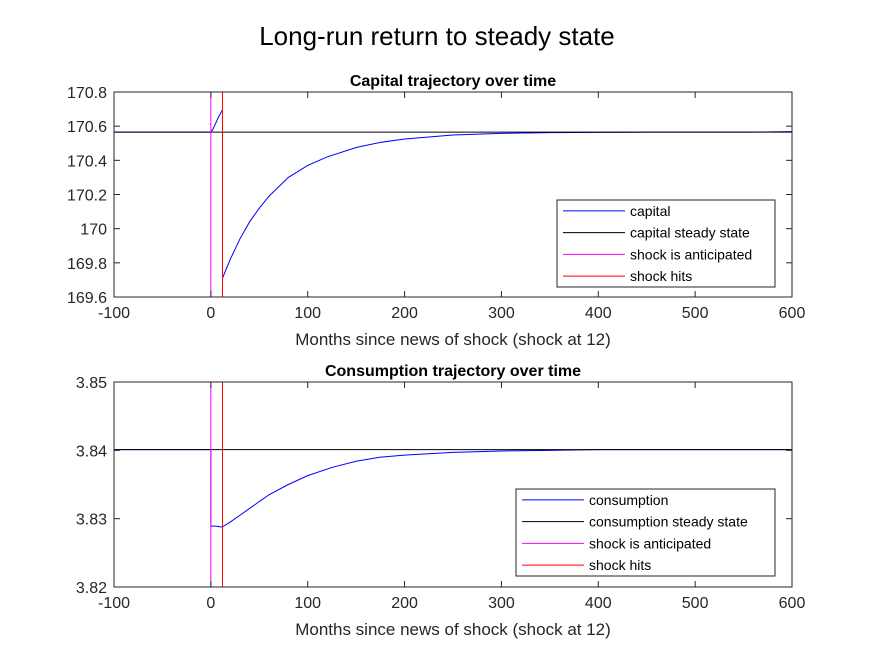 The image size is (875, 656). What do you see at coordinates (91, 588) in the screenshot?
I see `y-tick-label: 3.82` at bounding box center [91, 588].